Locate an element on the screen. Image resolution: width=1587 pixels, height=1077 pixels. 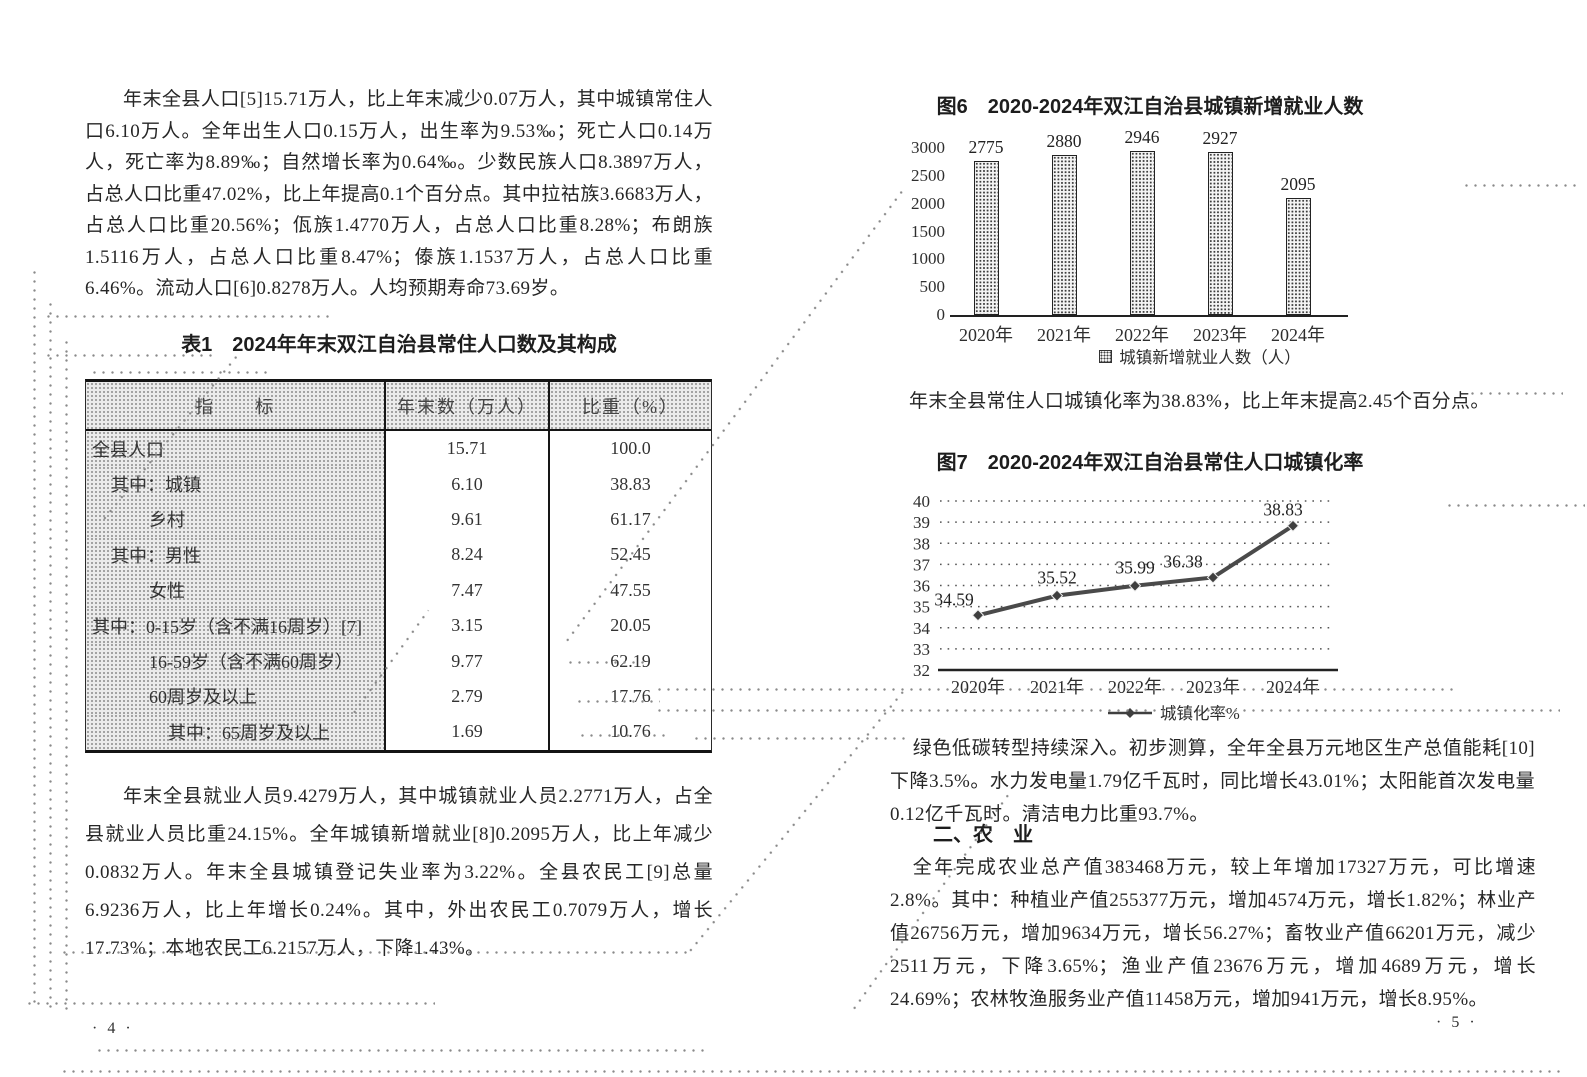
table-row: 60周岁及以上 2.79 17.76 is located at coordinates (398, 696).